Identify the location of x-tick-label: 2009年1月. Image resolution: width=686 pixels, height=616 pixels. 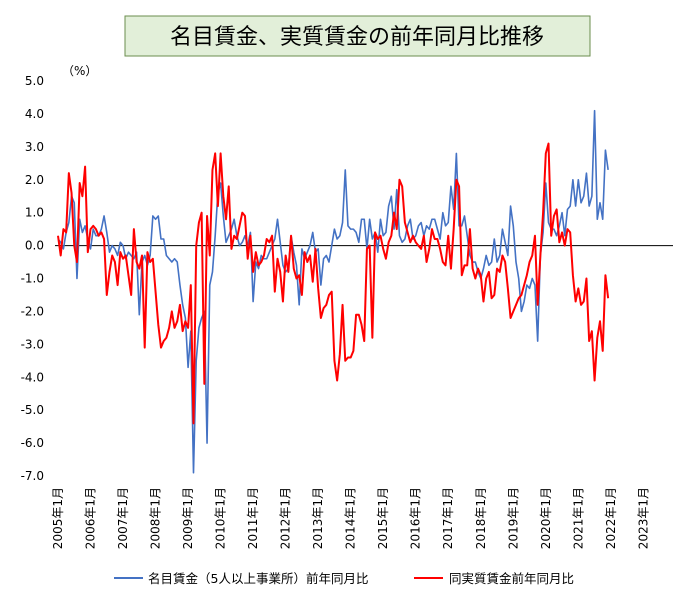
(188, 518).